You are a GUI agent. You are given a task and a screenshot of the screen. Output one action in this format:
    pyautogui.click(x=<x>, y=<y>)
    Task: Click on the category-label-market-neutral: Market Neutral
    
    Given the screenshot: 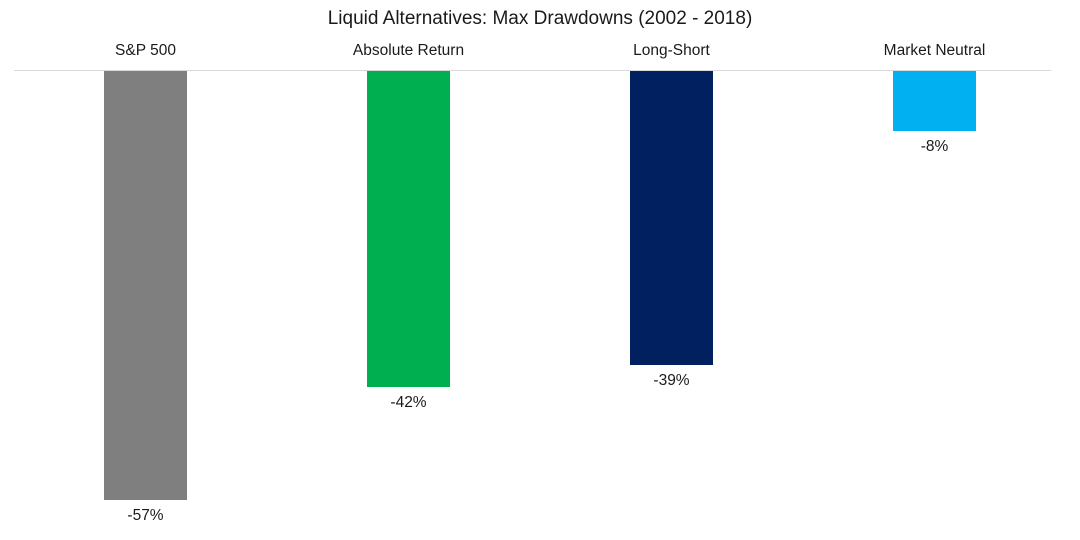 What is the action you would take?
    pyautogui.click(x=934, y=50)
    